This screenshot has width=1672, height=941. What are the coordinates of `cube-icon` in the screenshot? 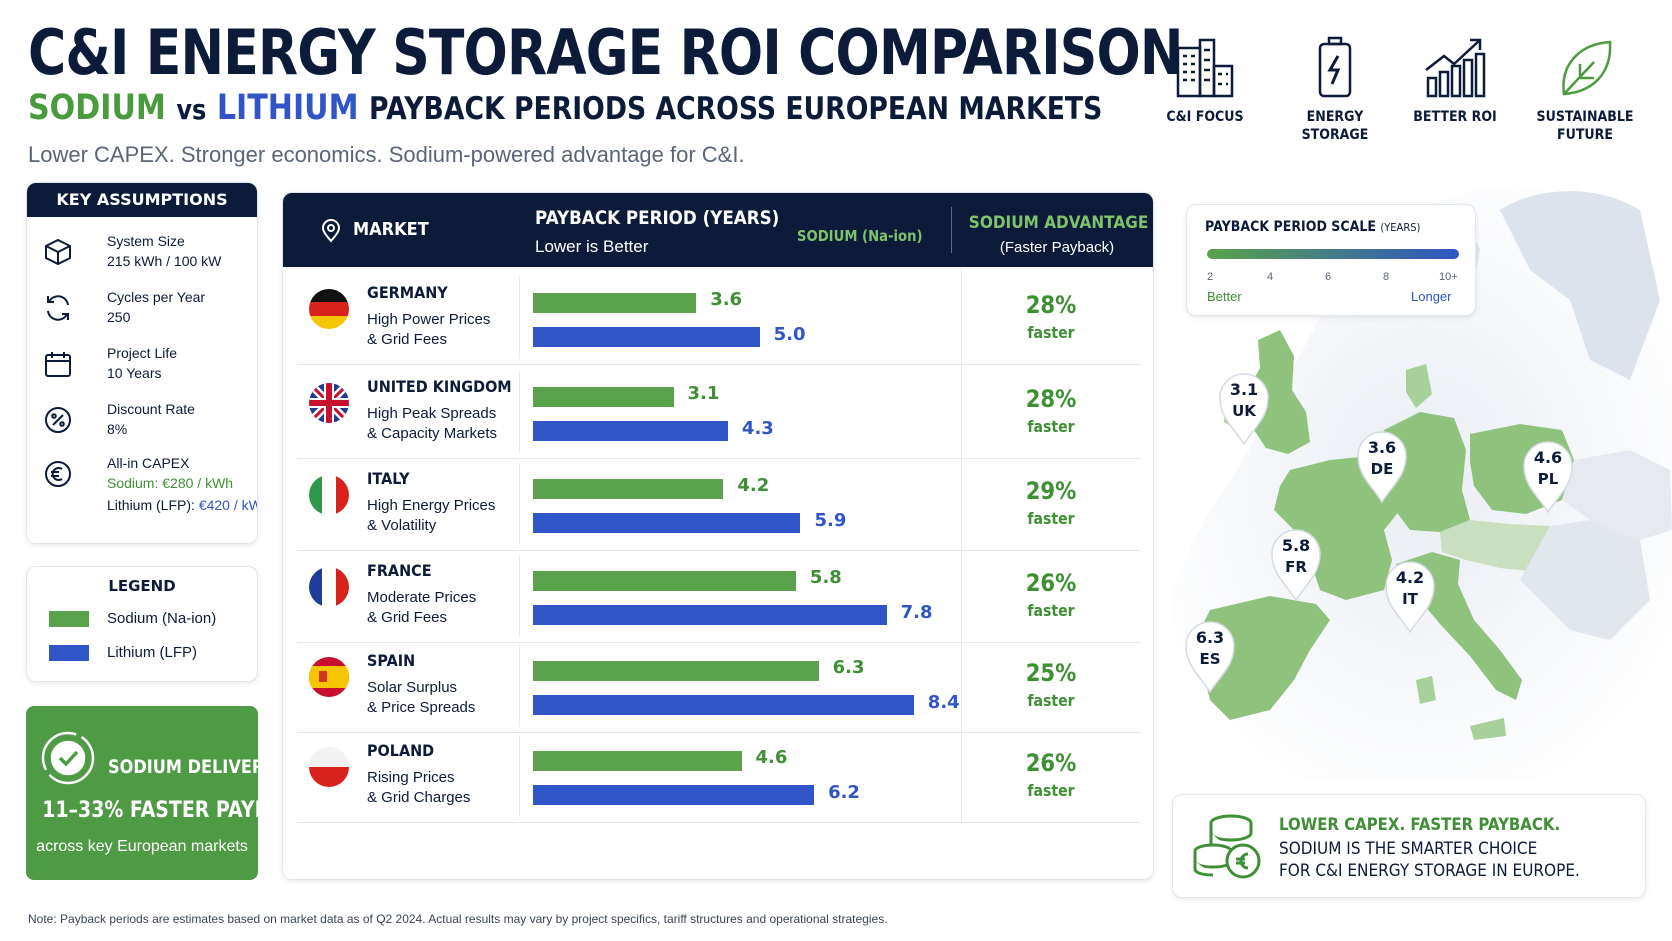 It's located at (58, 252).